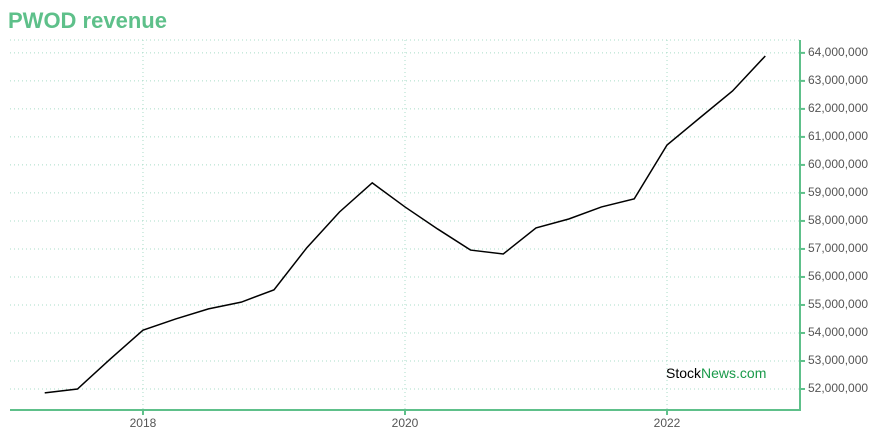 Image resolution: width=880 pixels, height=440 pixels. I want to click on chart-title: PWOD revenue, so click(87, 20).